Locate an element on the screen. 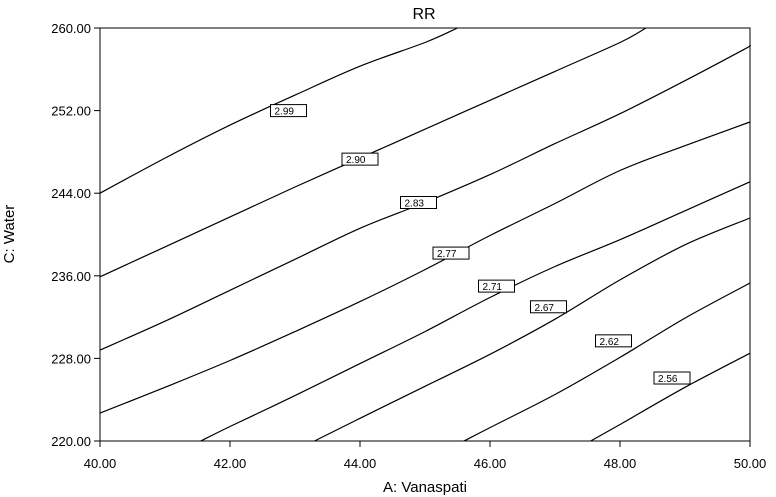  x-tick-label: 46.00 is located at coordinates (490, 463).